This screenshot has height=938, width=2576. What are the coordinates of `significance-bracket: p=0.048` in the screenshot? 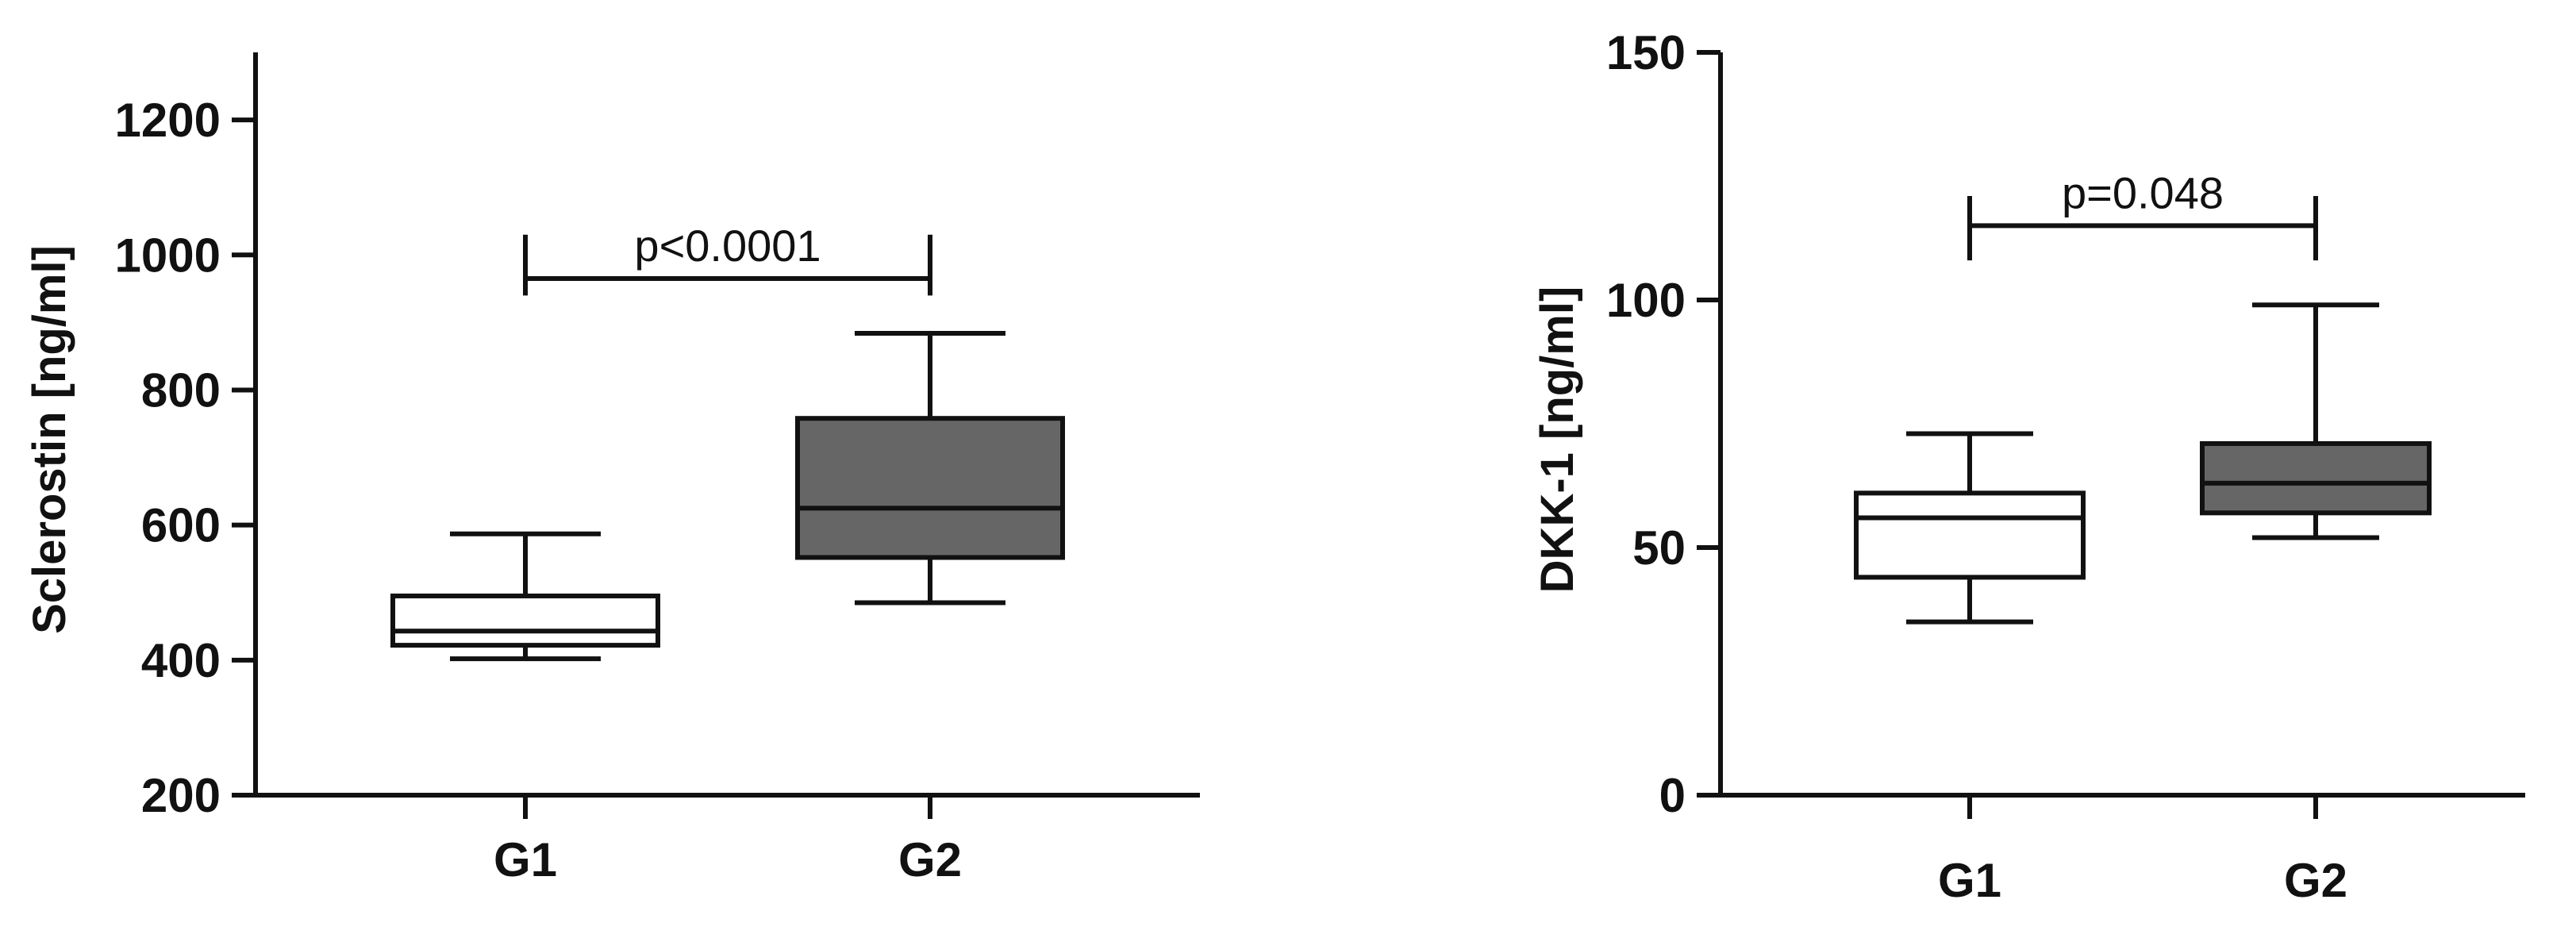 It's located at (2142, 214).